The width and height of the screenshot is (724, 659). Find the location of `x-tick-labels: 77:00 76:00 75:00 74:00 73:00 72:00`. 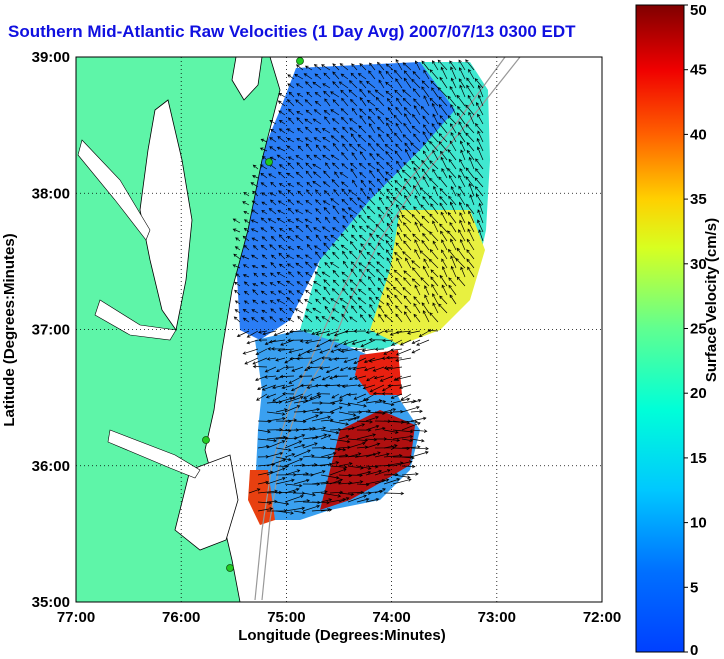

x-tick-labels: 77:00 76:00 75:00 74:00 73:00 72:00 is located at coordinates (339, 617).